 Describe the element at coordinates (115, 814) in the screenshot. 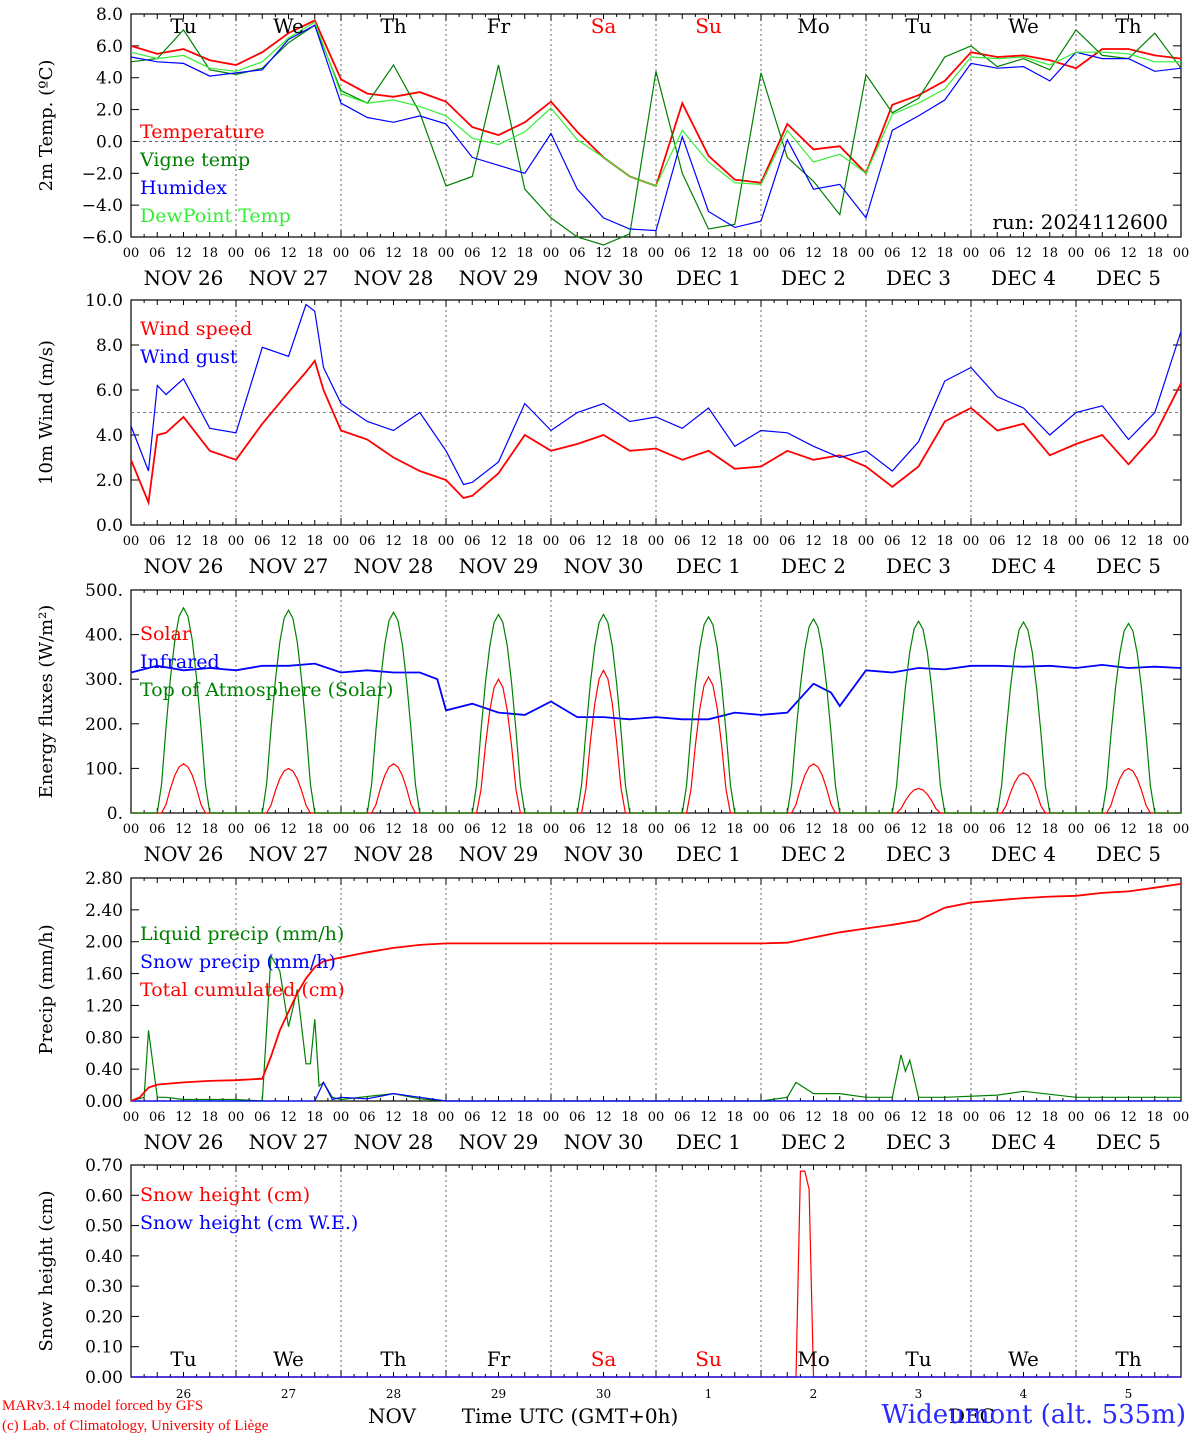

I see `y-tick-label: 0.` at that location.